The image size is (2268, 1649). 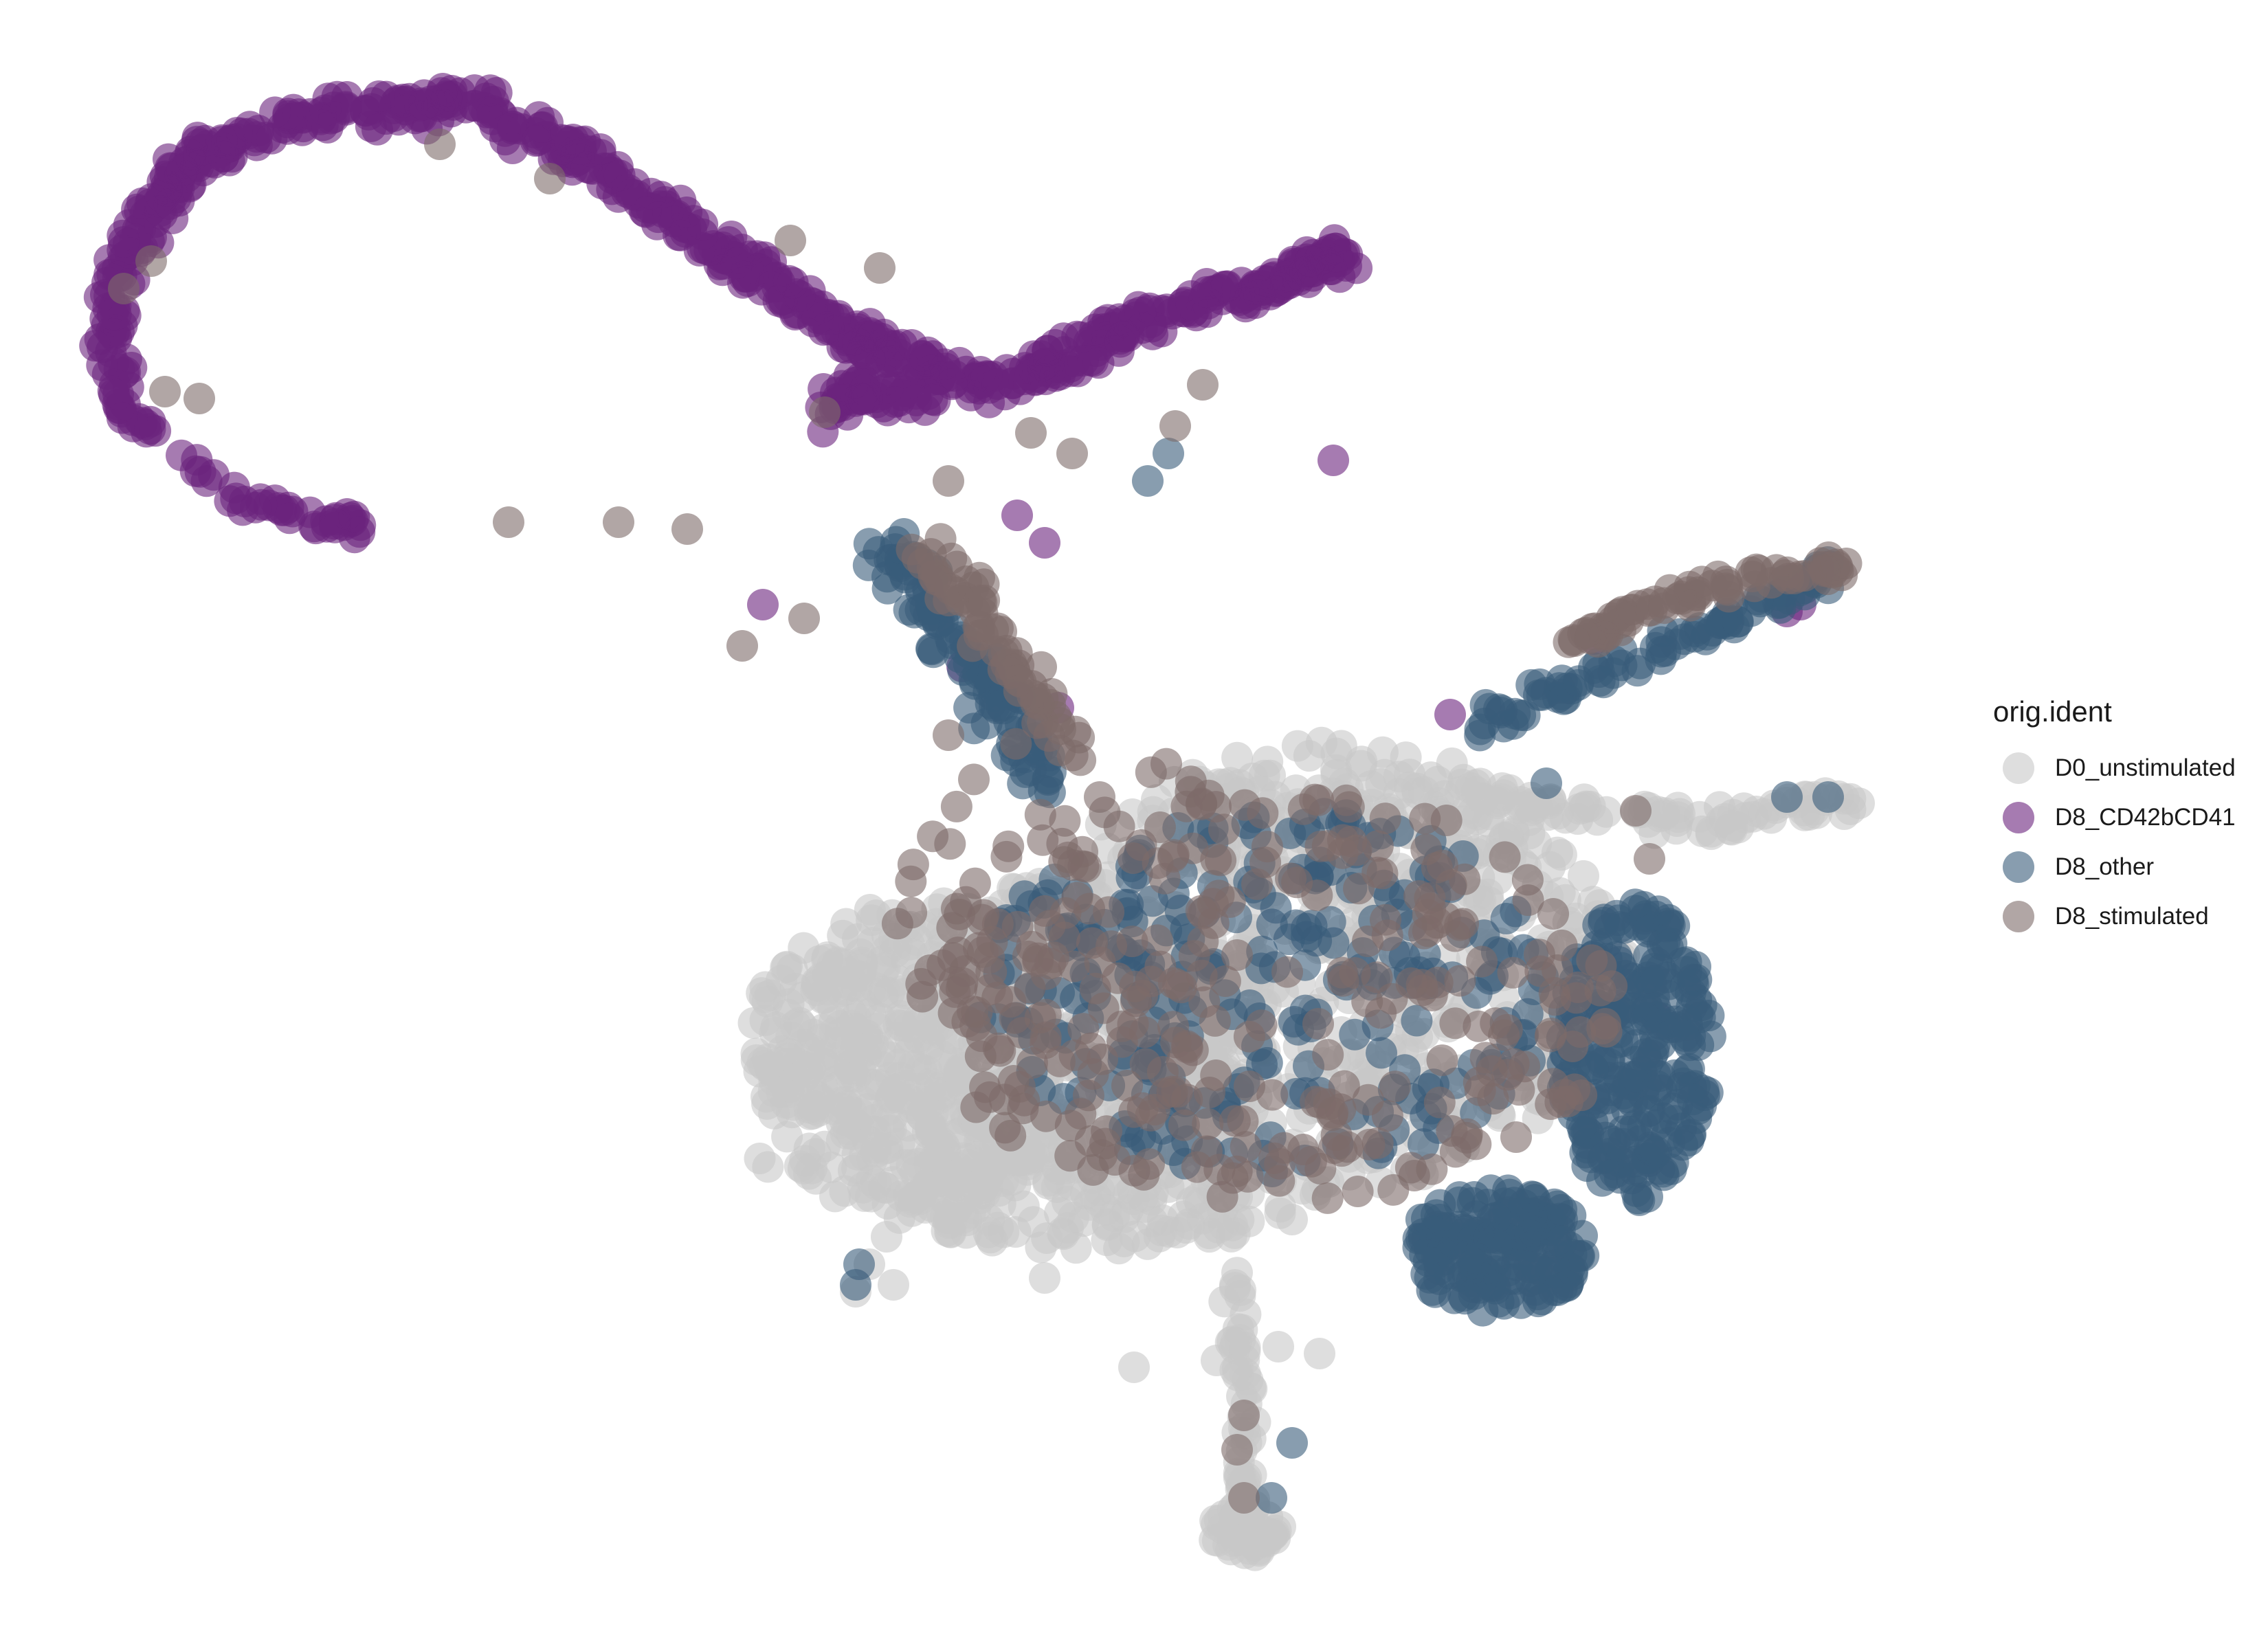 What do you see at coordinates (2018, 916) in the screenshot?
I see `legend-key-d8-stimulated` at bounding box center [2018, 916].